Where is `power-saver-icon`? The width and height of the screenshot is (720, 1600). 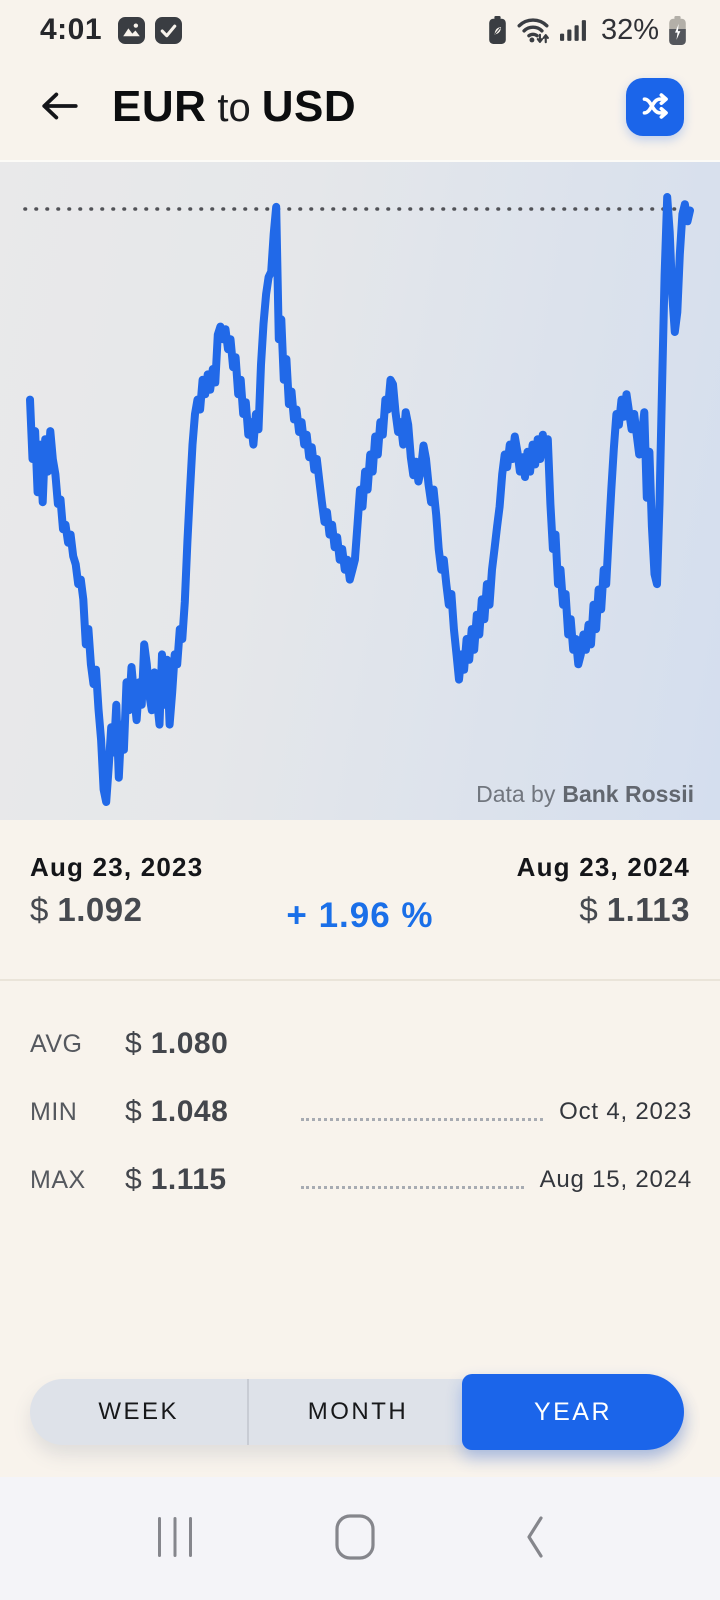
power-saver-icon is located at coordinates (497, 30).